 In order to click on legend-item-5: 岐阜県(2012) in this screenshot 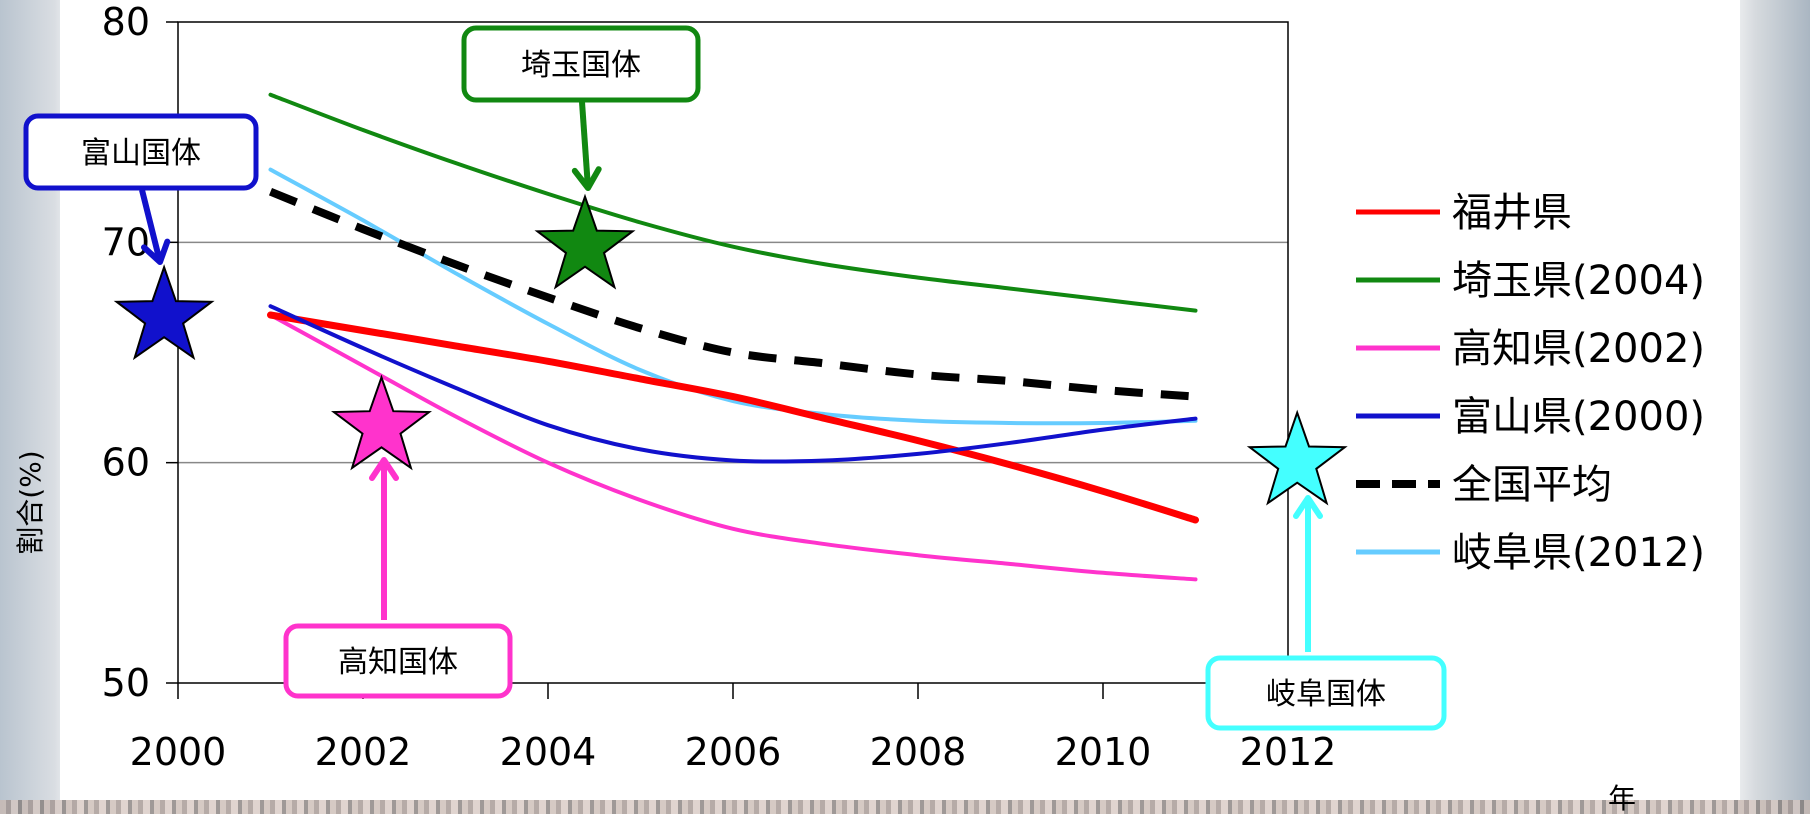, I will do `click(1530, 553)`.